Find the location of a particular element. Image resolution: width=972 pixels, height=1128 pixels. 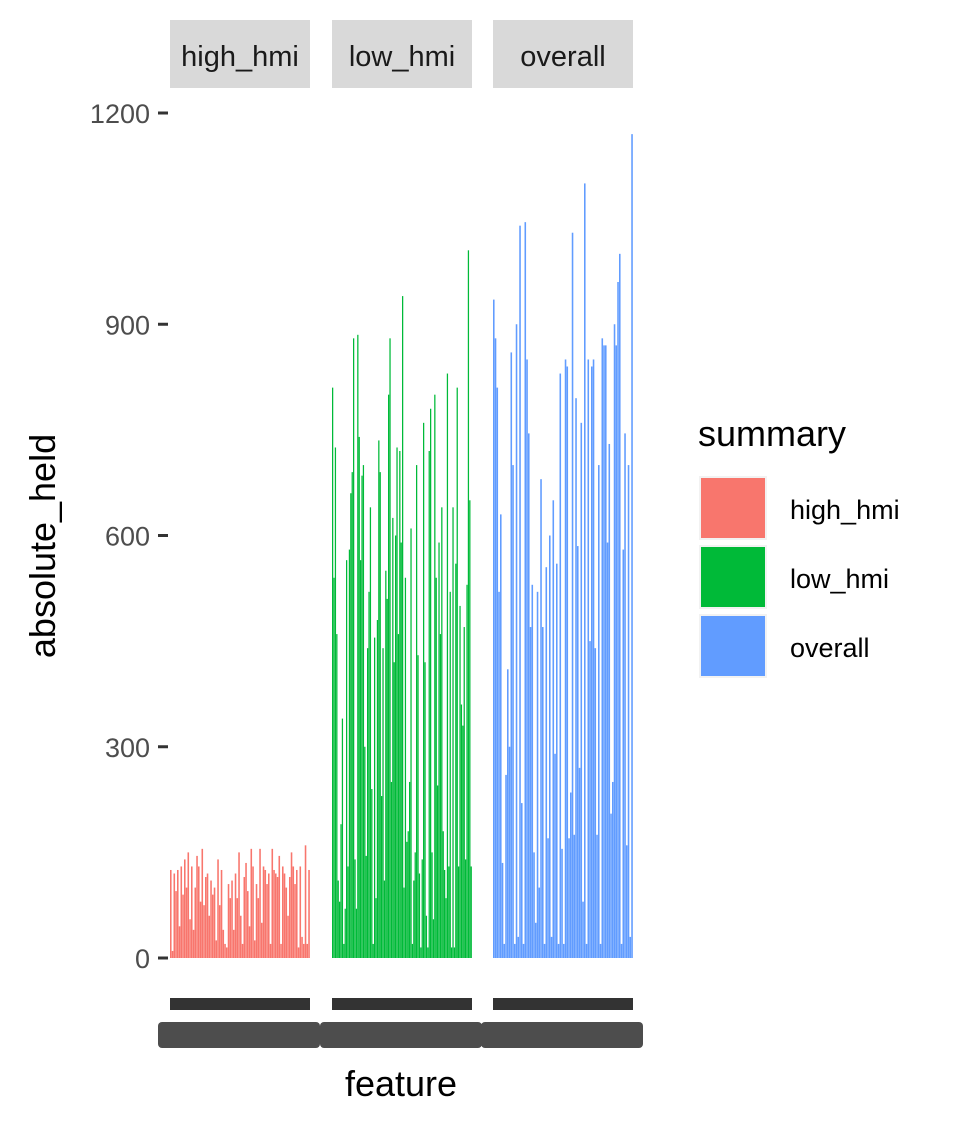

y-tick-label-900: 900 is located at coordinates (127, 325).